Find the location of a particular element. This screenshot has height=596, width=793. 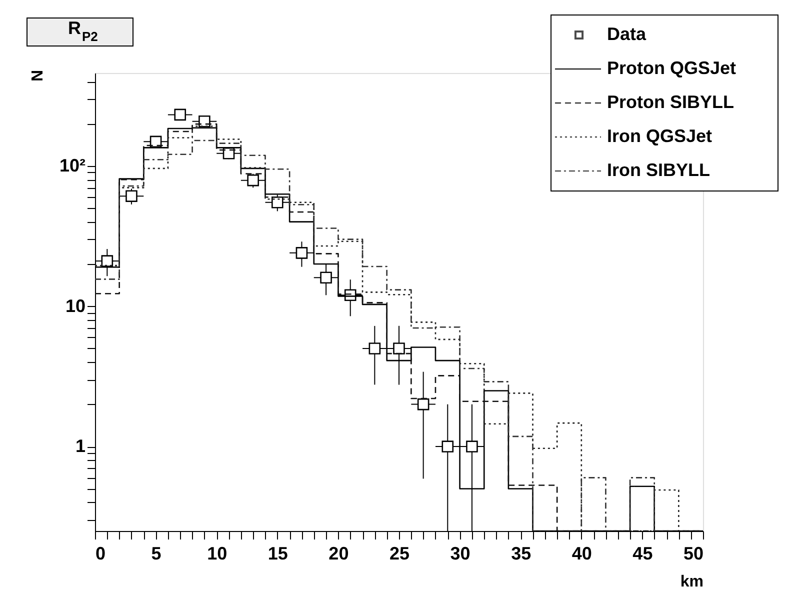

x-tick-label: 0 is located at coordinates (101, 554).